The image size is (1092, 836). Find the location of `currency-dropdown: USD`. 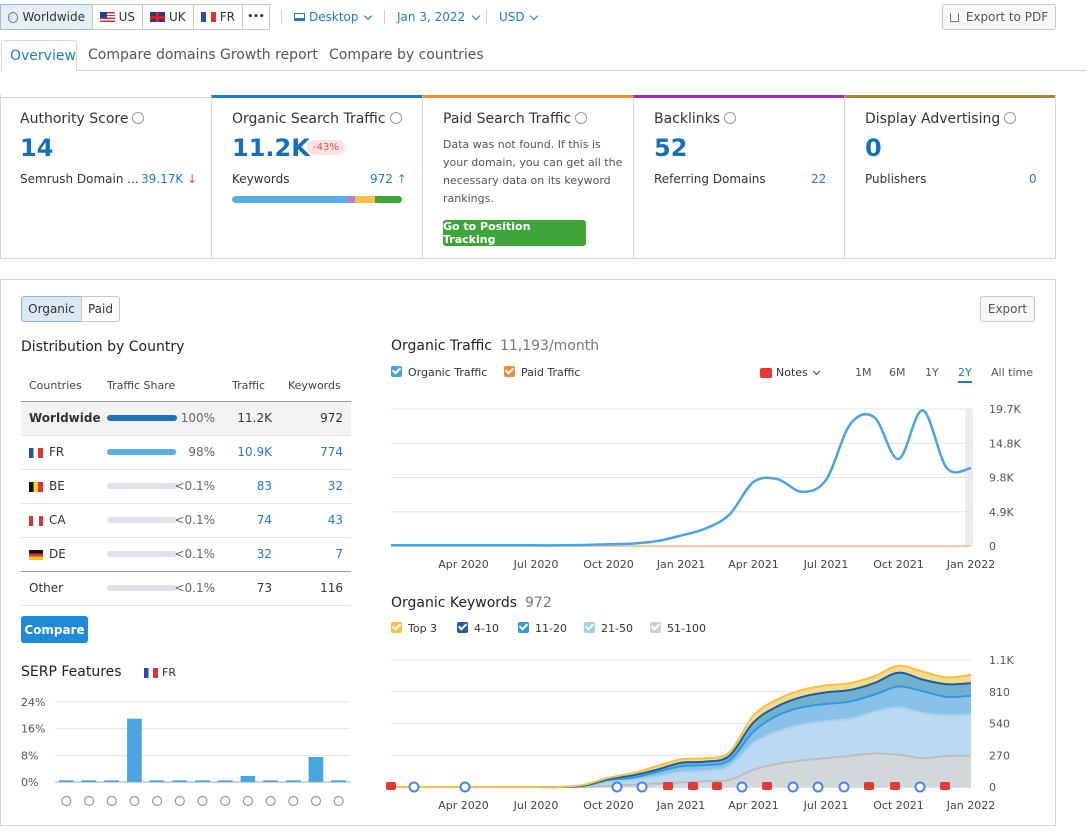

currency-dropdown: USD is located at coordinates (518, 17).